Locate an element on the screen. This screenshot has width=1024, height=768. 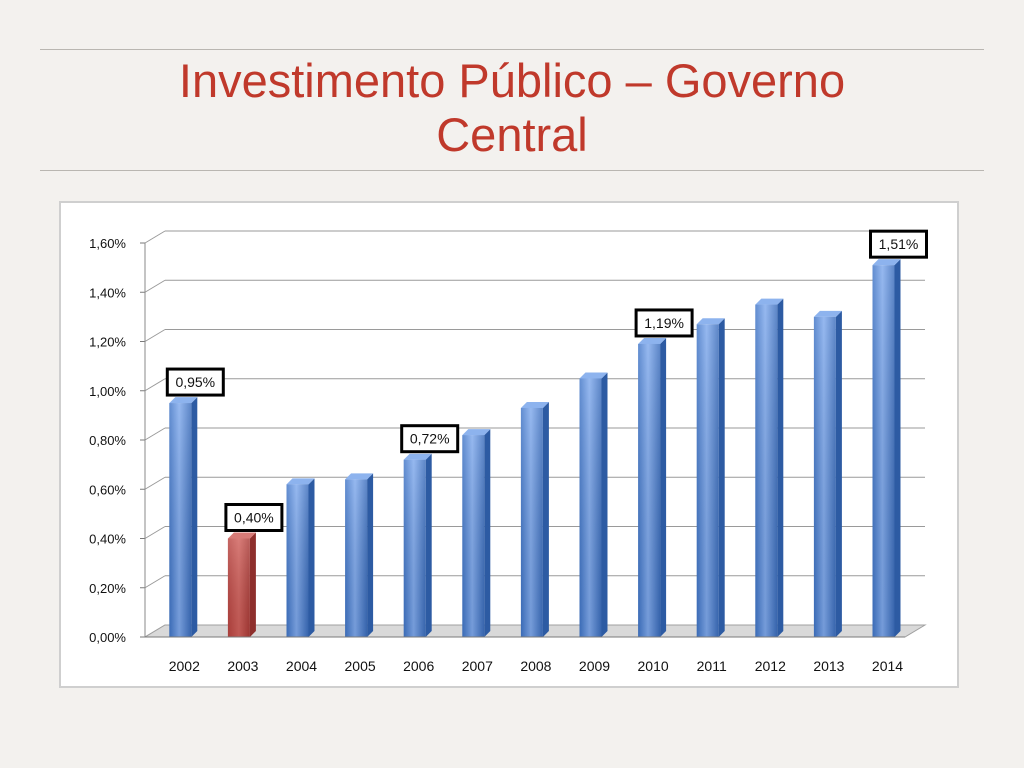
data-label: 0,72% is located at coordinates (430, 439).